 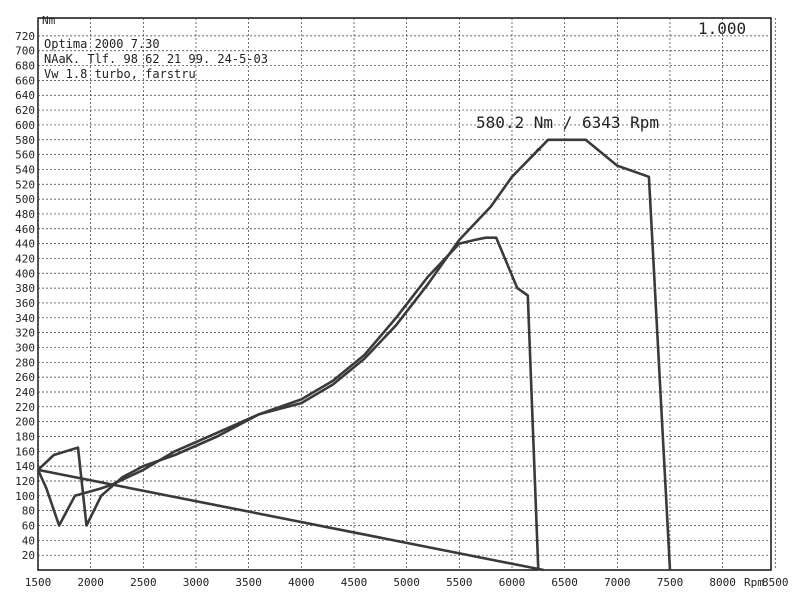 What do you see at coordinates (538, 152) in the screenshot?
I see `peak-marker: ^` at bounding box center [538, 152].